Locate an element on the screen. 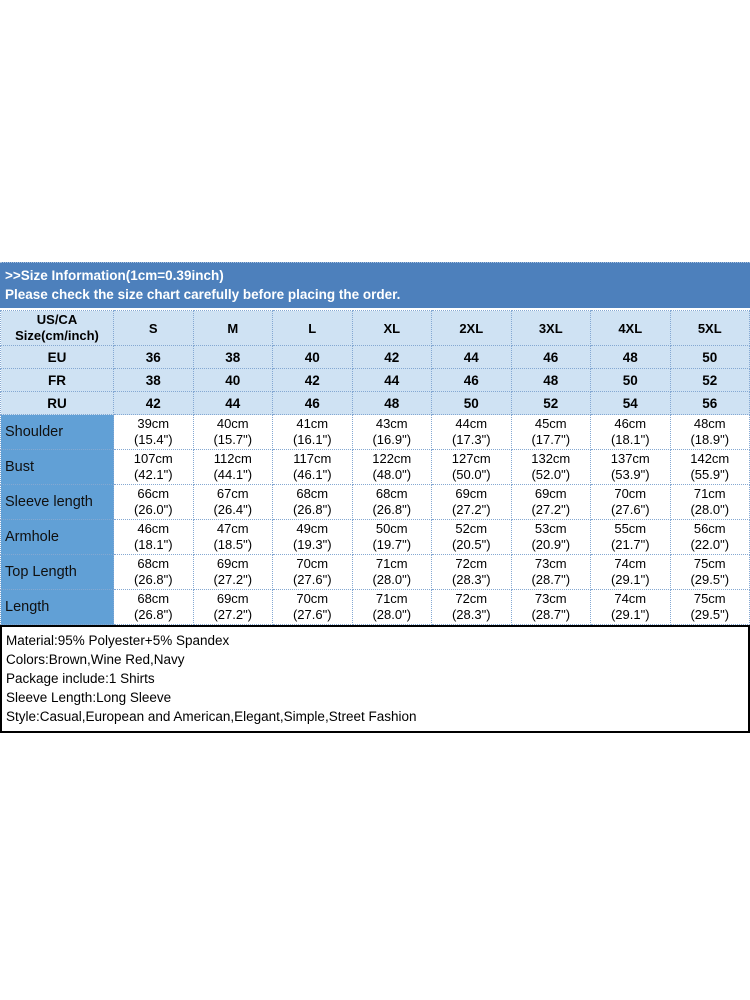  detail-line: Sleeve Length:Long Sleeve is located at coordinates (89, 697).